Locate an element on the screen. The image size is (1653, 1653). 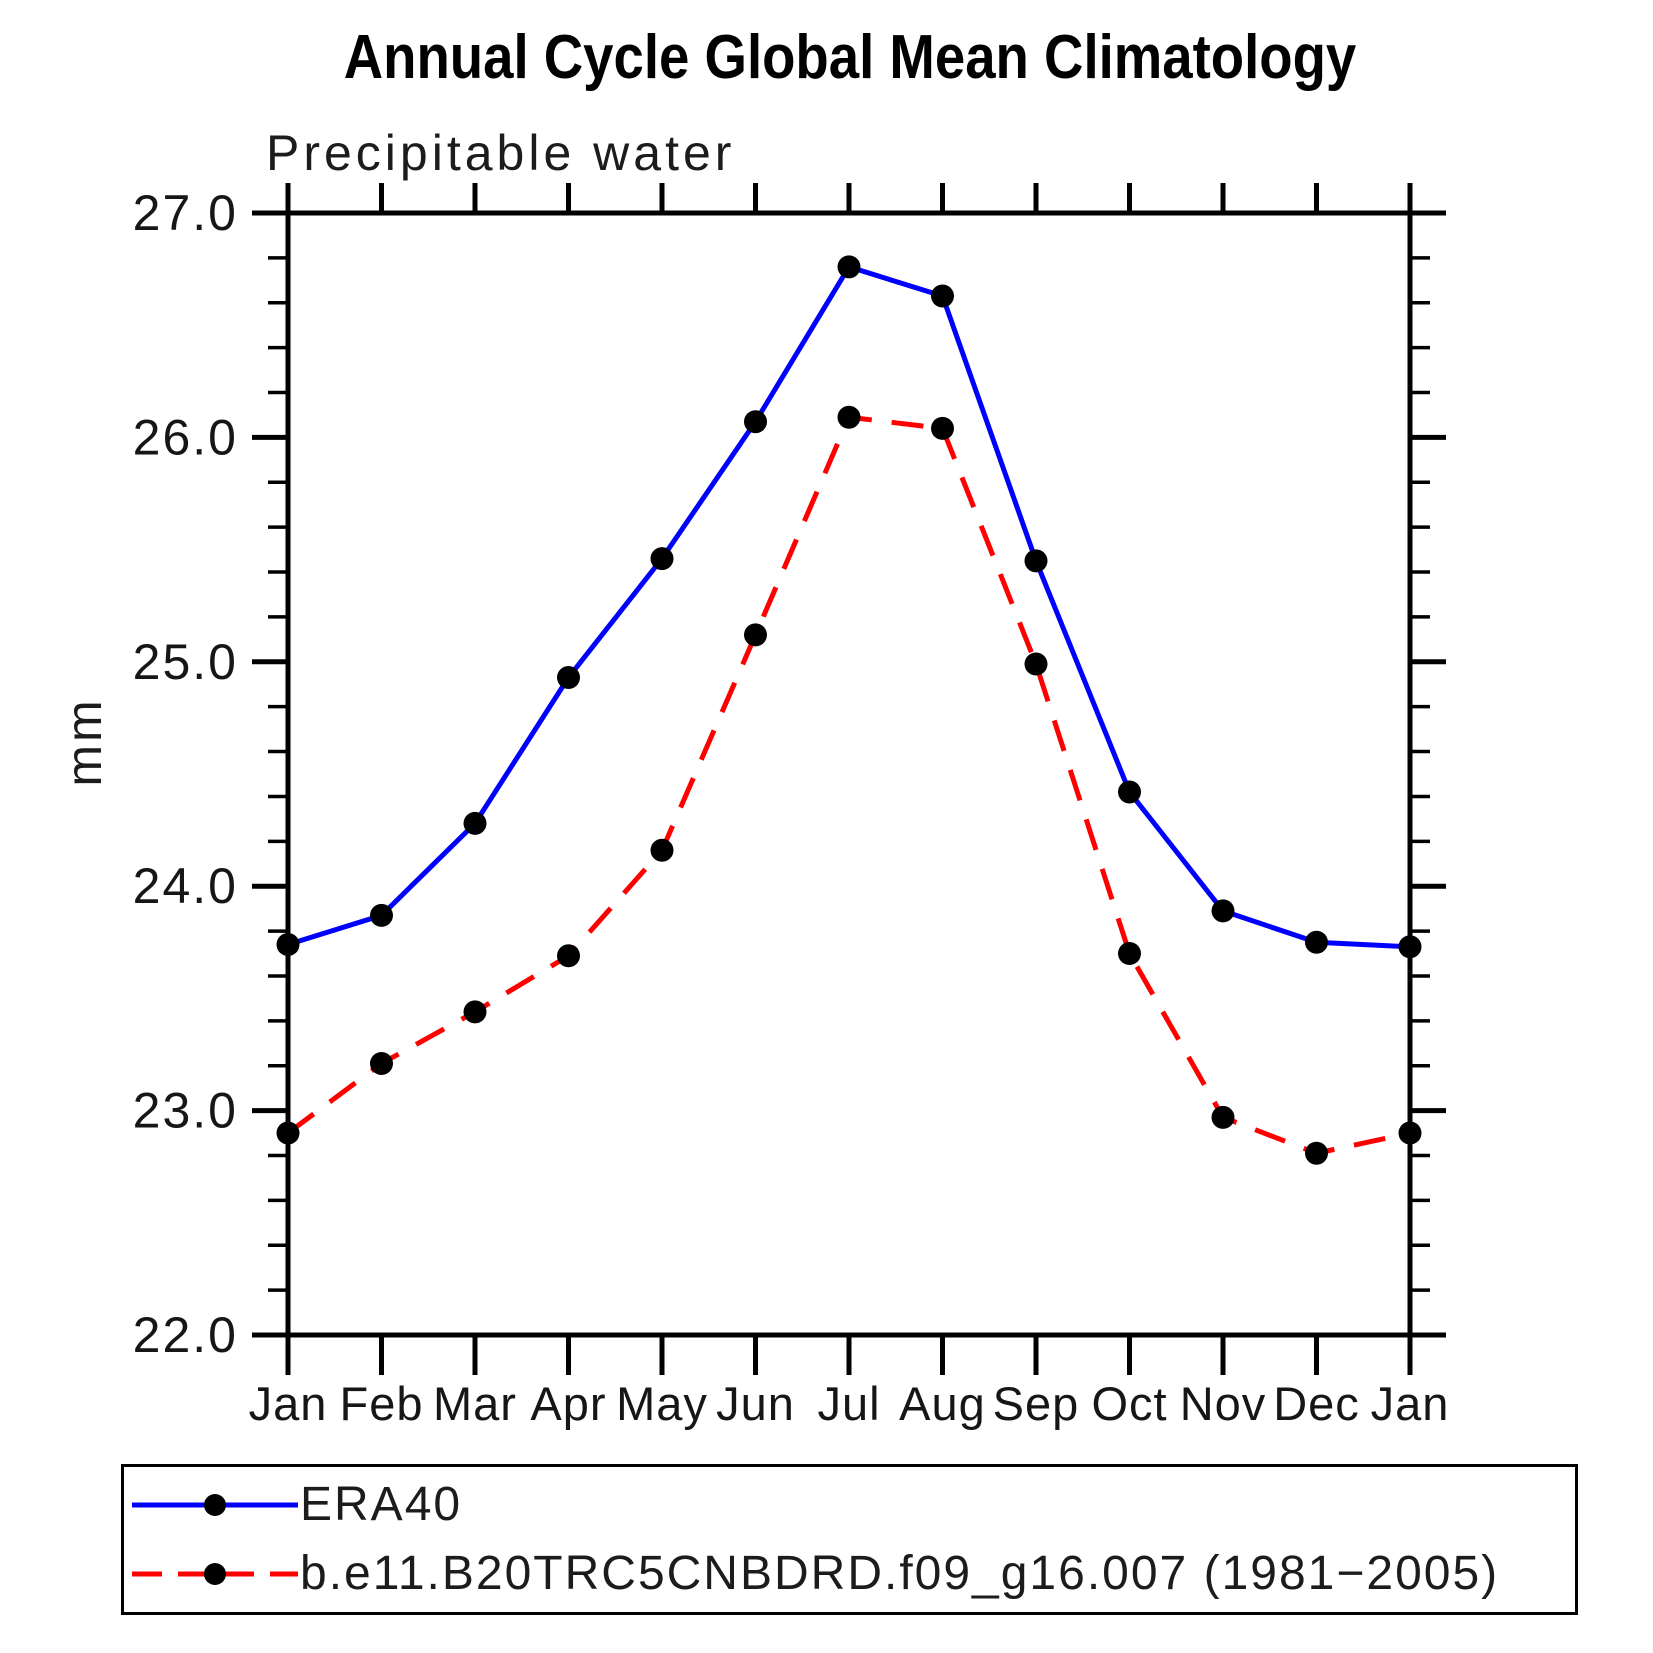
x-tick-label: Dec is located at coordinates (1316, 1403).